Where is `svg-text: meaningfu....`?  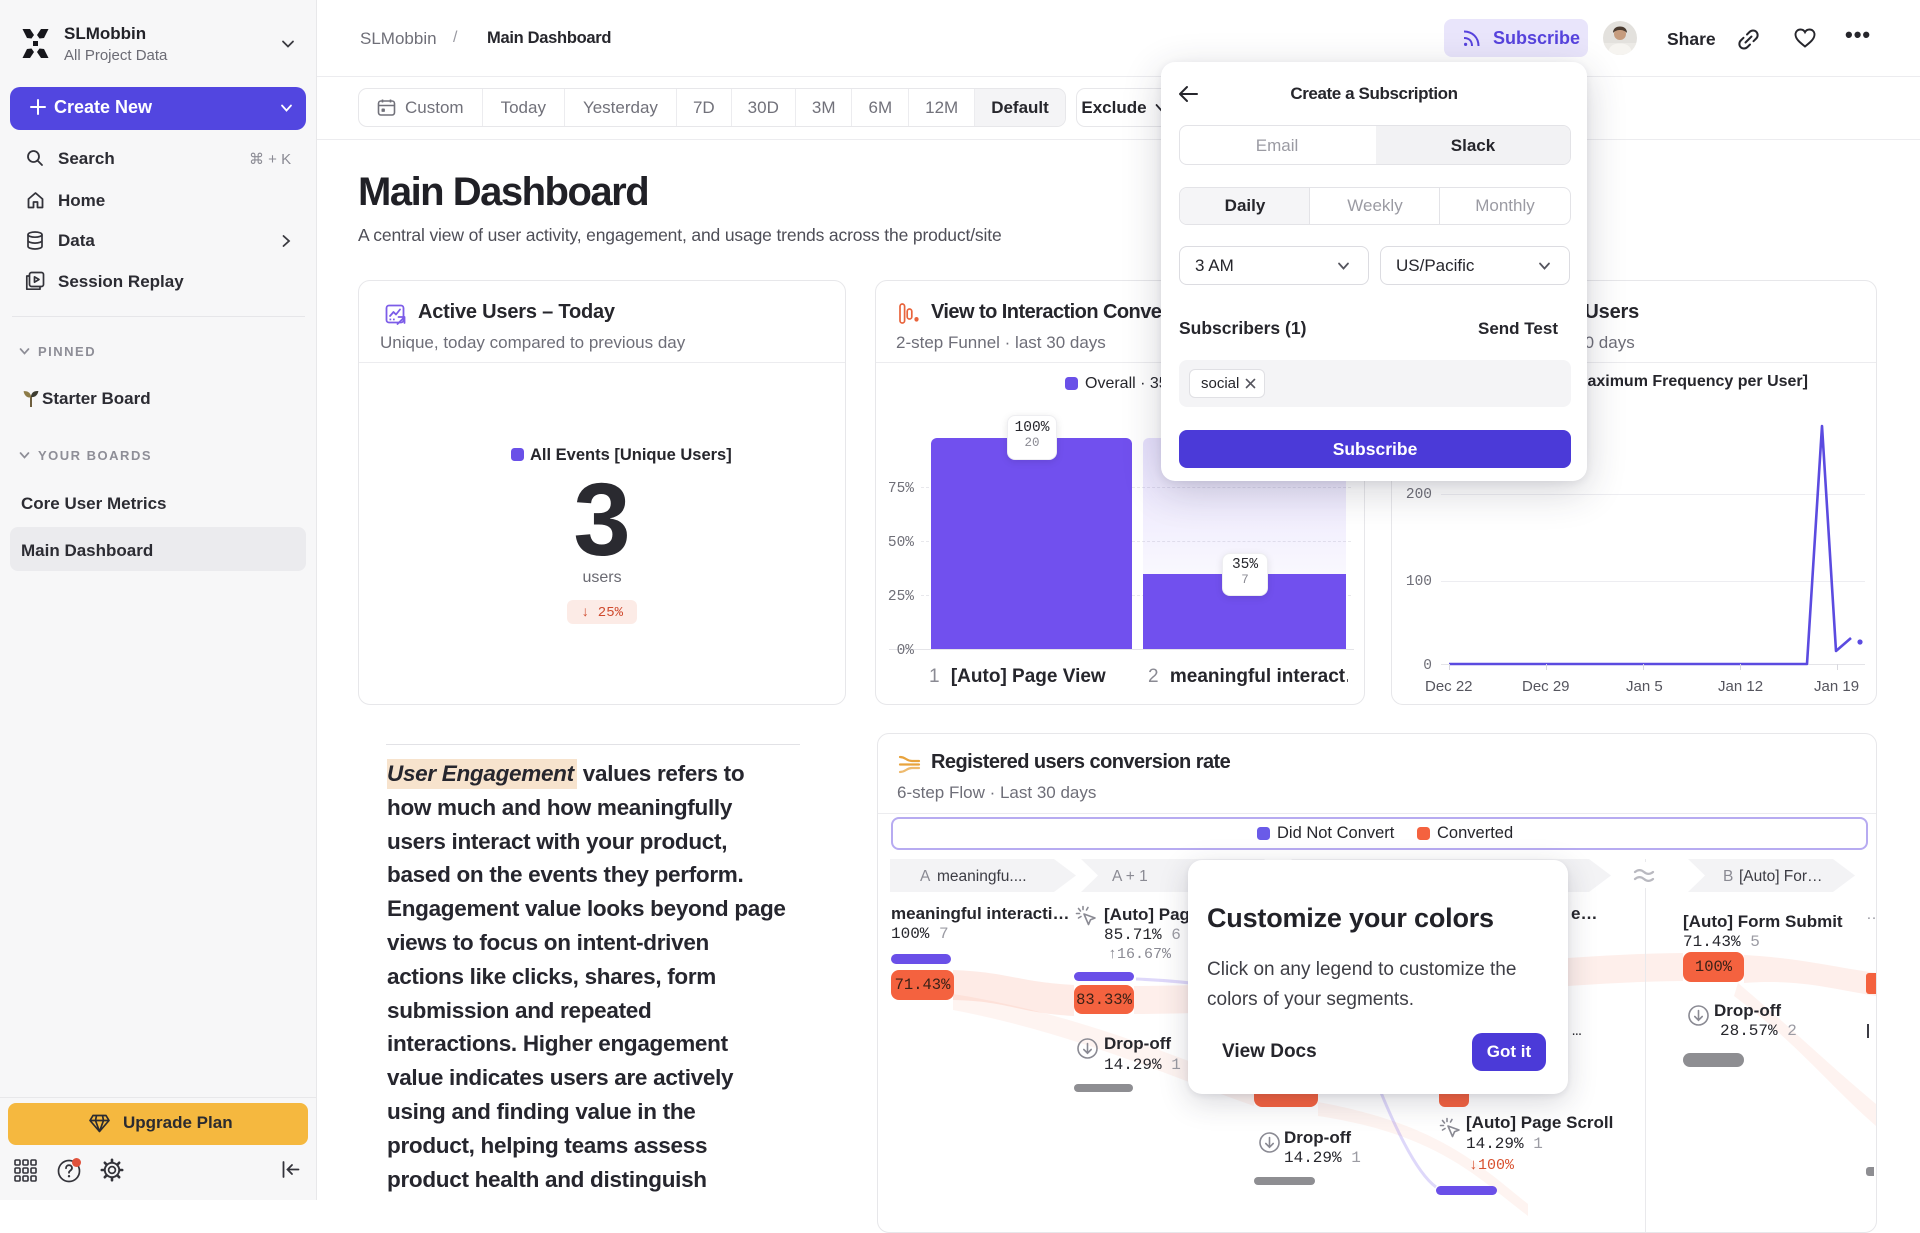
svg-text: meaningfu.... is located at coordinates (982, 876).